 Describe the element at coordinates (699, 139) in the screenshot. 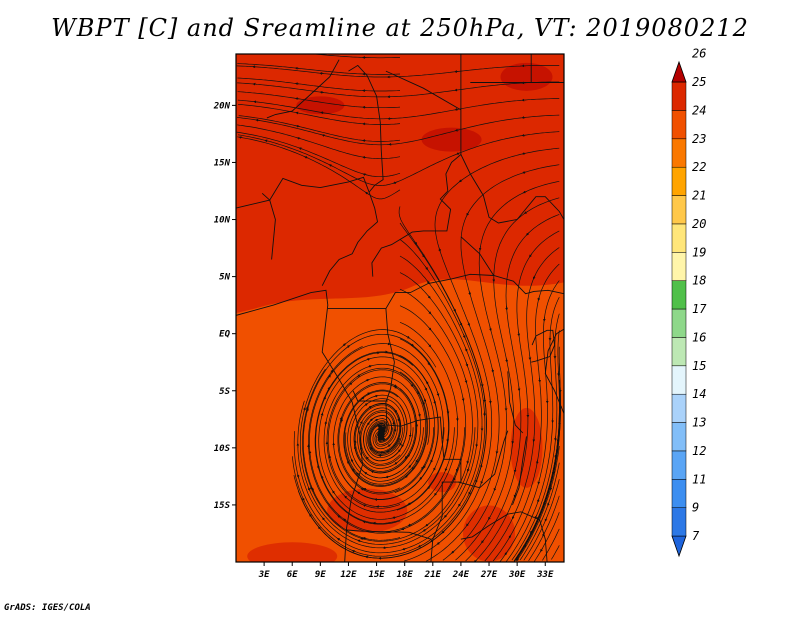

I see `colorbar-label-23: 23` at that location.